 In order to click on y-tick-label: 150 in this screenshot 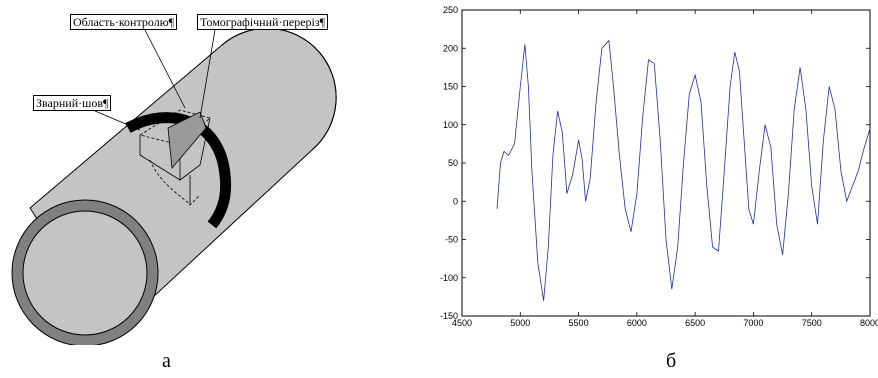, I will do `click(450, 87)`.